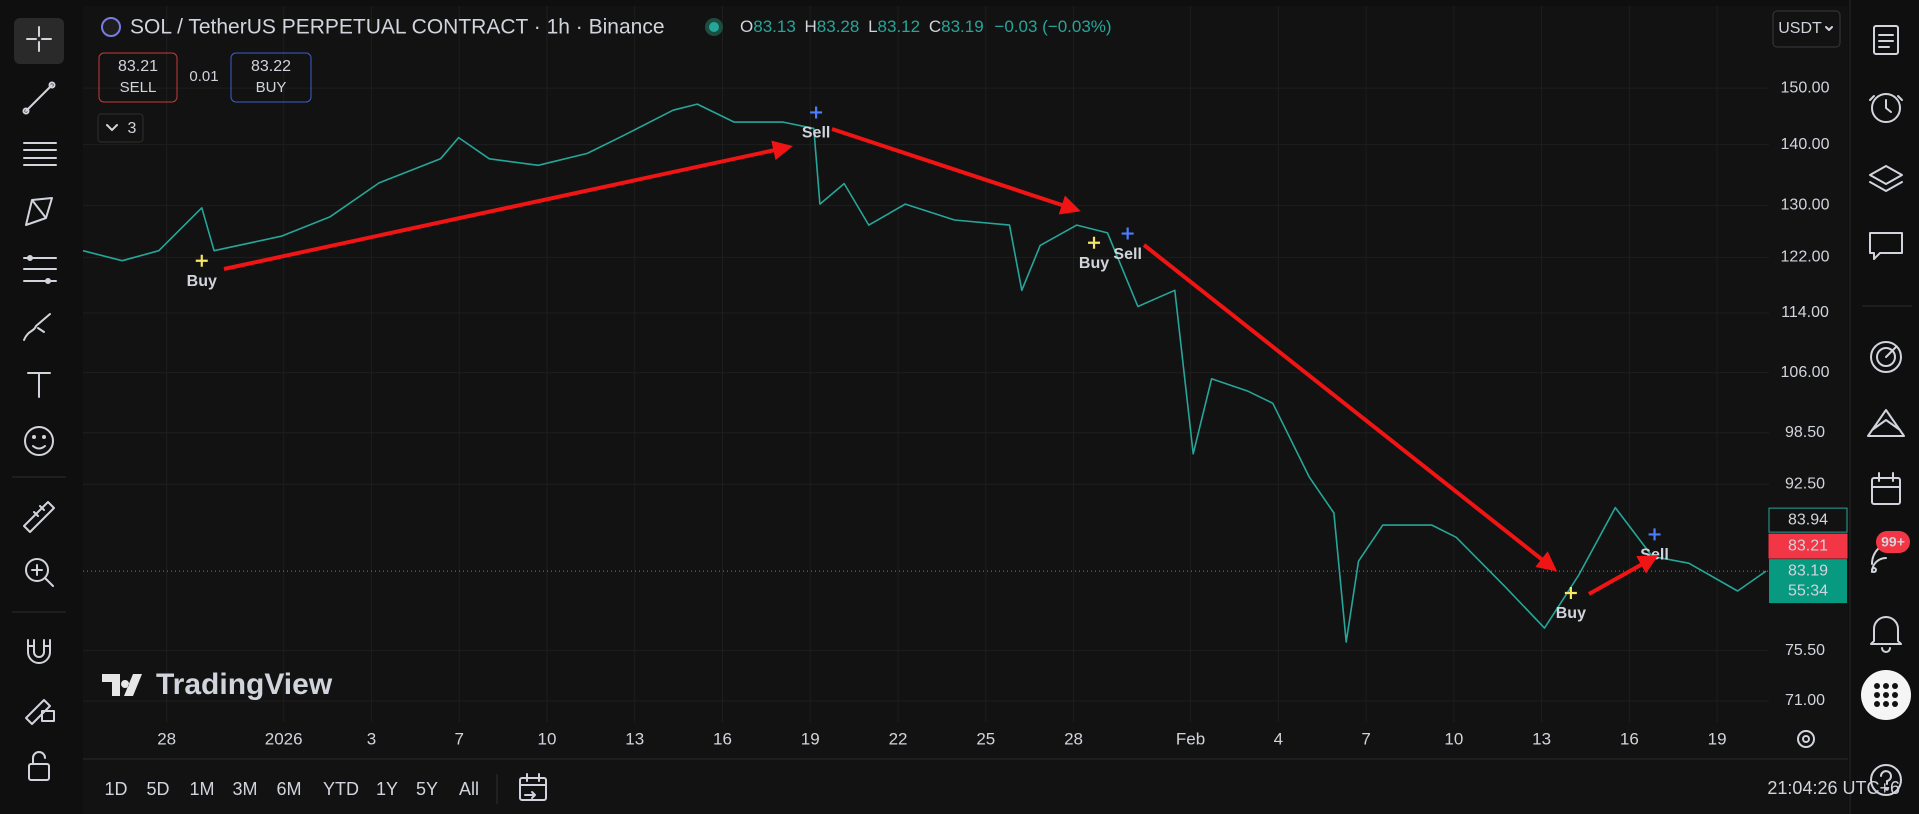  Describe the element at coordinates (1886, 357) in the screenshot. I see `target-icon` at that location.